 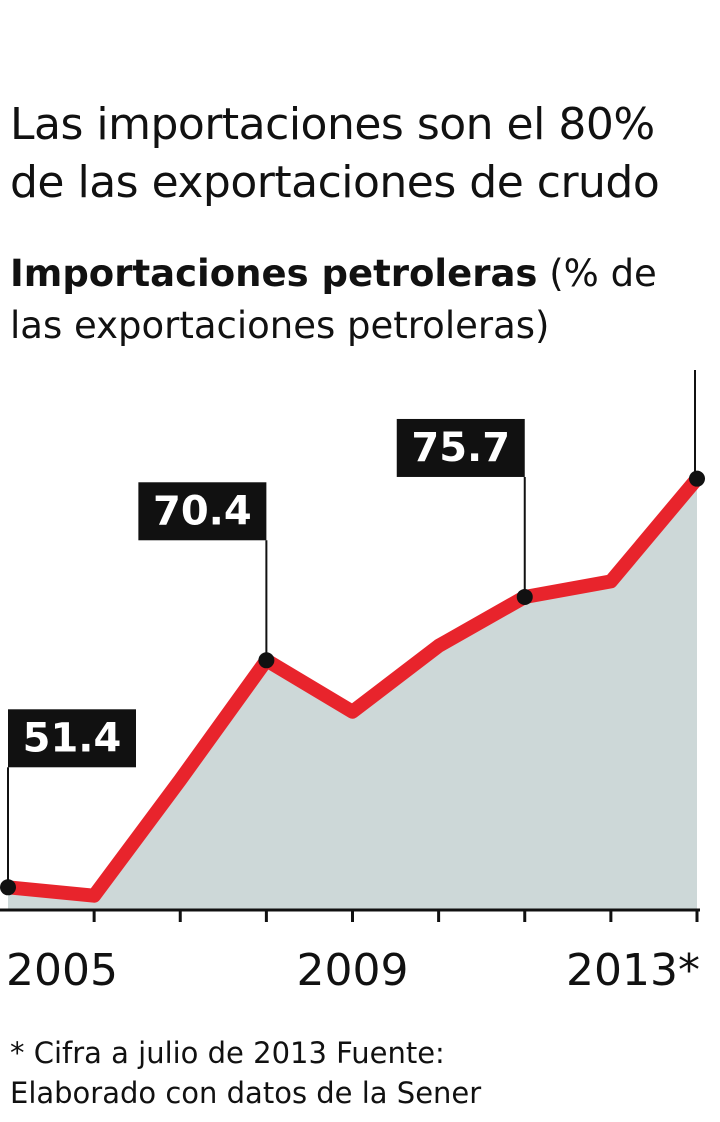 I want to click on subtitle-bold: Importaciones petroleras, so click(x=274, y=273).